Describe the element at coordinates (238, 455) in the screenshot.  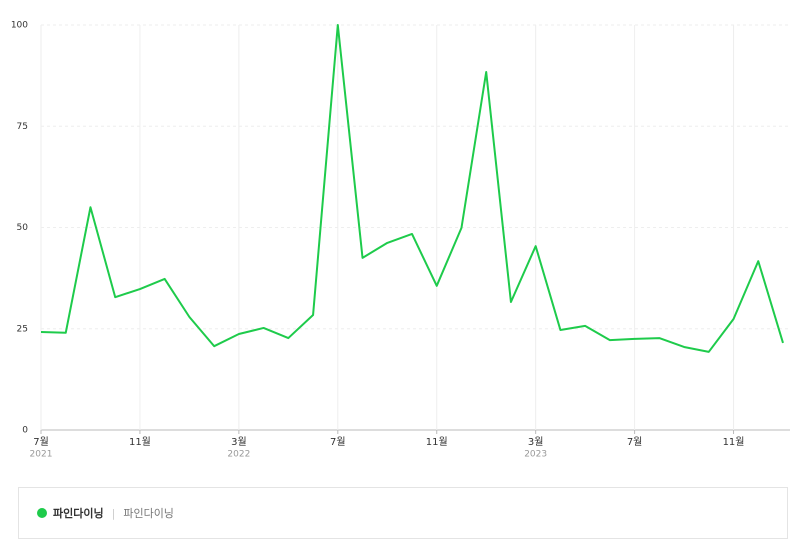
I see `year-label: 2022` at that location.